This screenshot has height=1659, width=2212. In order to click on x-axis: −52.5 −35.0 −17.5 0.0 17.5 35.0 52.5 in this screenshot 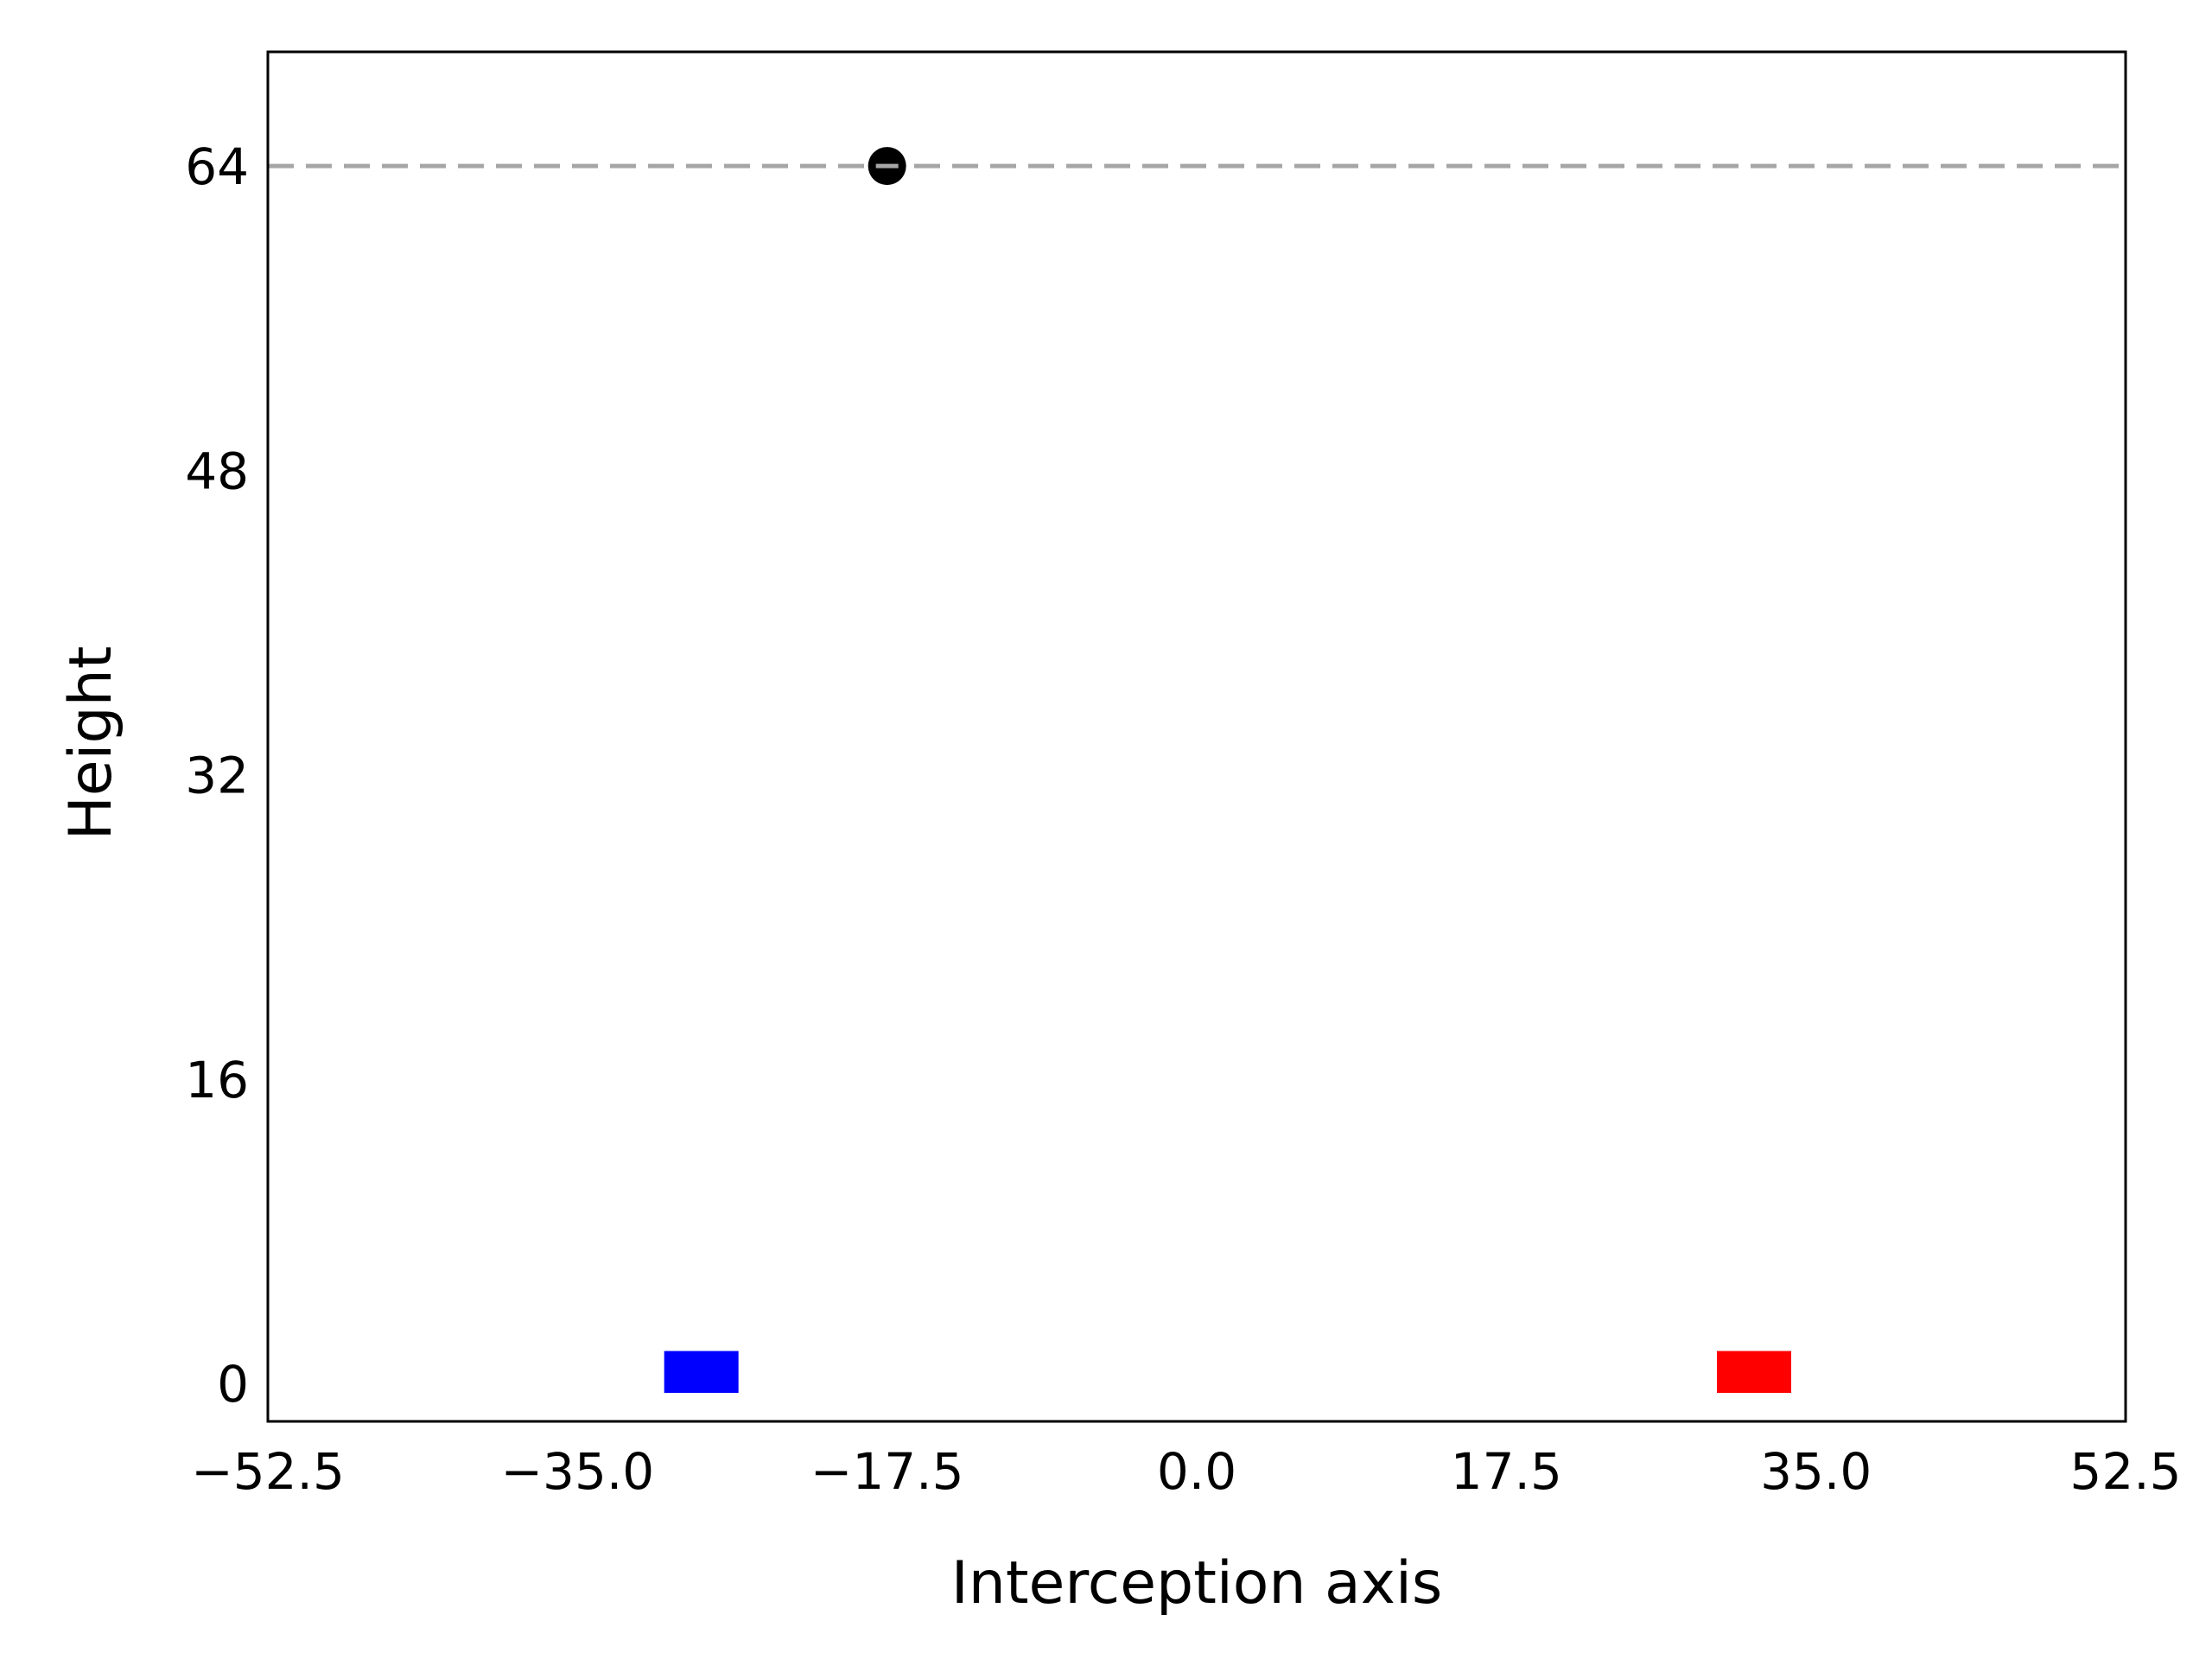, I will do `click(1186, 1471)`.